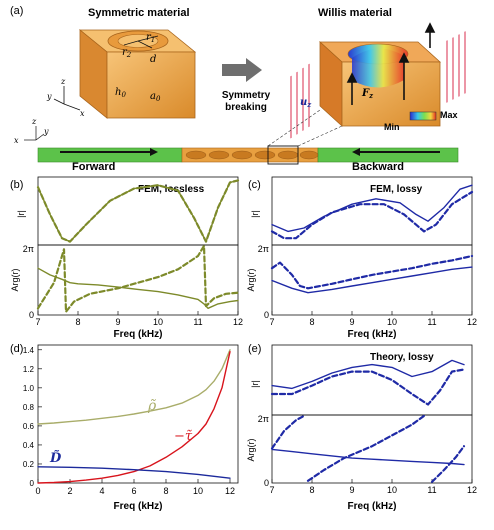  Describe the element at coordinates (356, 152) in the screenshot. I see `backward-arrow-head` at that location.